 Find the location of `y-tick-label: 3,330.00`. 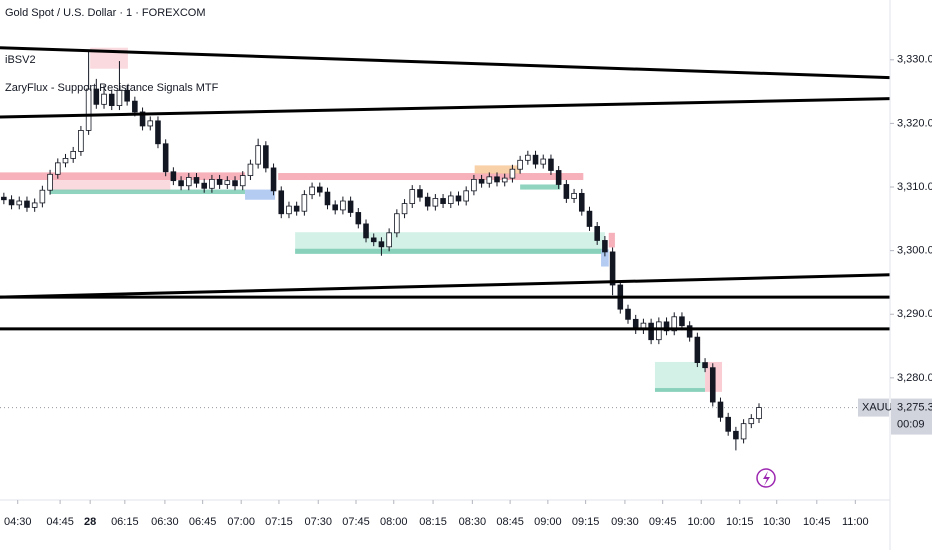

y-tick-label: 3,330.00 is located at coordinates (914, 60).